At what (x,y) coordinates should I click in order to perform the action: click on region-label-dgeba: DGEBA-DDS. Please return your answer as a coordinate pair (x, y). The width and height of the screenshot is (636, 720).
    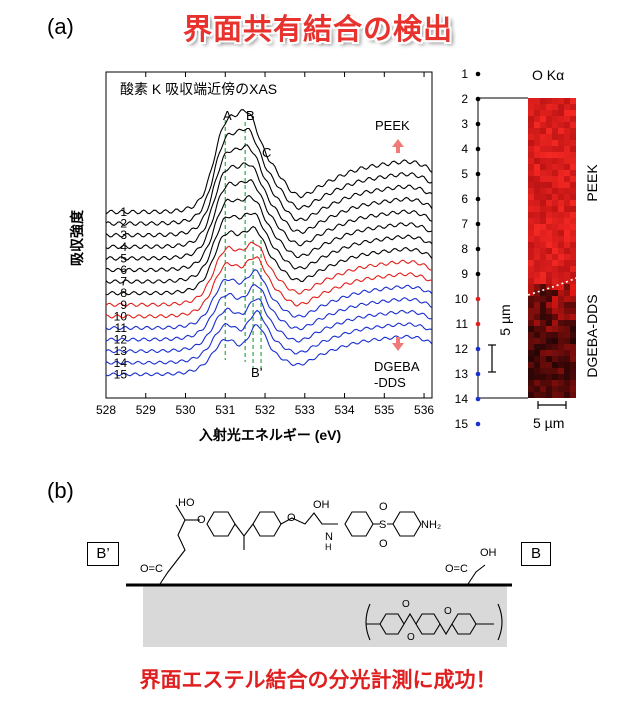
    Looking at the image, I should click on (592, 335).